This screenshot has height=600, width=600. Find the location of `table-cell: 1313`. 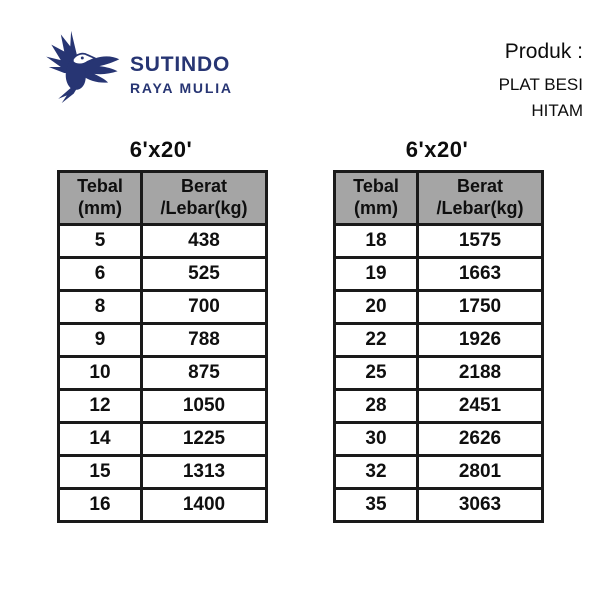

table-cell: 1313 is located at coordinates (204, 472).